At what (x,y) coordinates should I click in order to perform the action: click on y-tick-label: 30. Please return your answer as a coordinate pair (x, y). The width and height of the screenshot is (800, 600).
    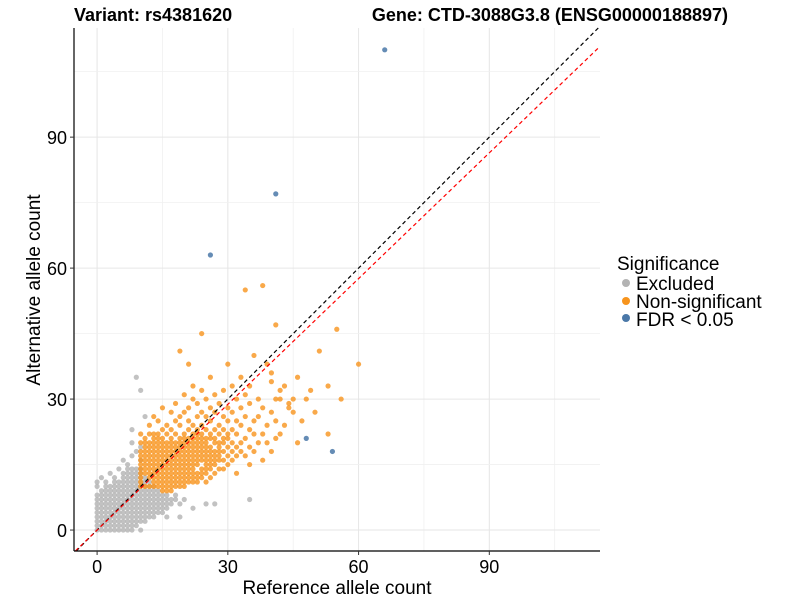
    Looking at the image, I should click on (57, 400).